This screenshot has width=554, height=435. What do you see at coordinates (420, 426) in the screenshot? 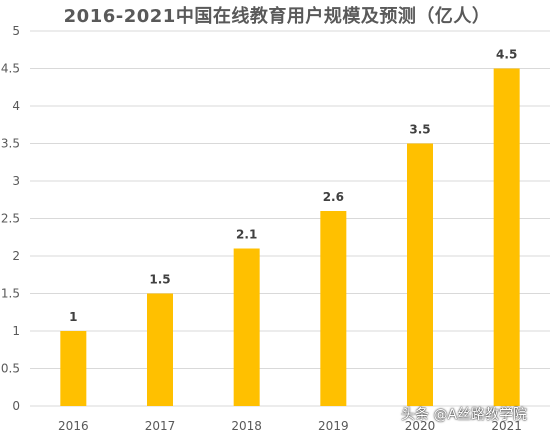
I see `x-tick-label: 2020` at bounding box center [420, 426].